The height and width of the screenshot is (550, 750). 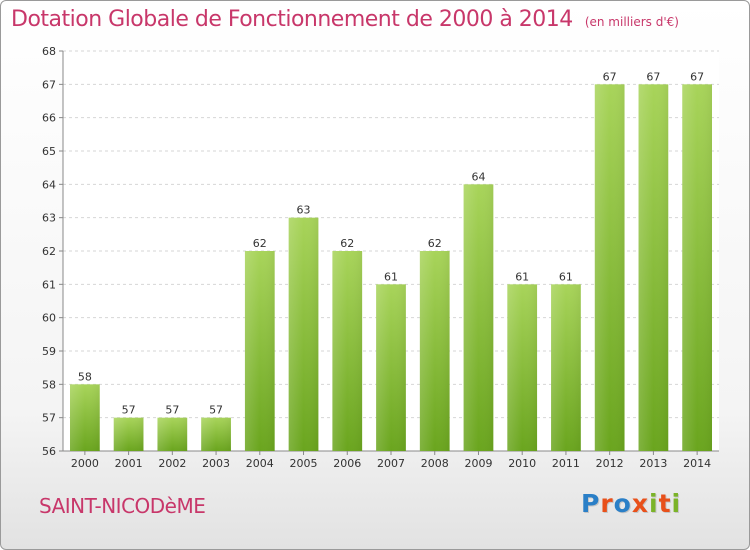 What do you see at coordinates (435, 463) in the screenshot?
I see `x-tick-label: 2008` at bounding box center [435, 463].